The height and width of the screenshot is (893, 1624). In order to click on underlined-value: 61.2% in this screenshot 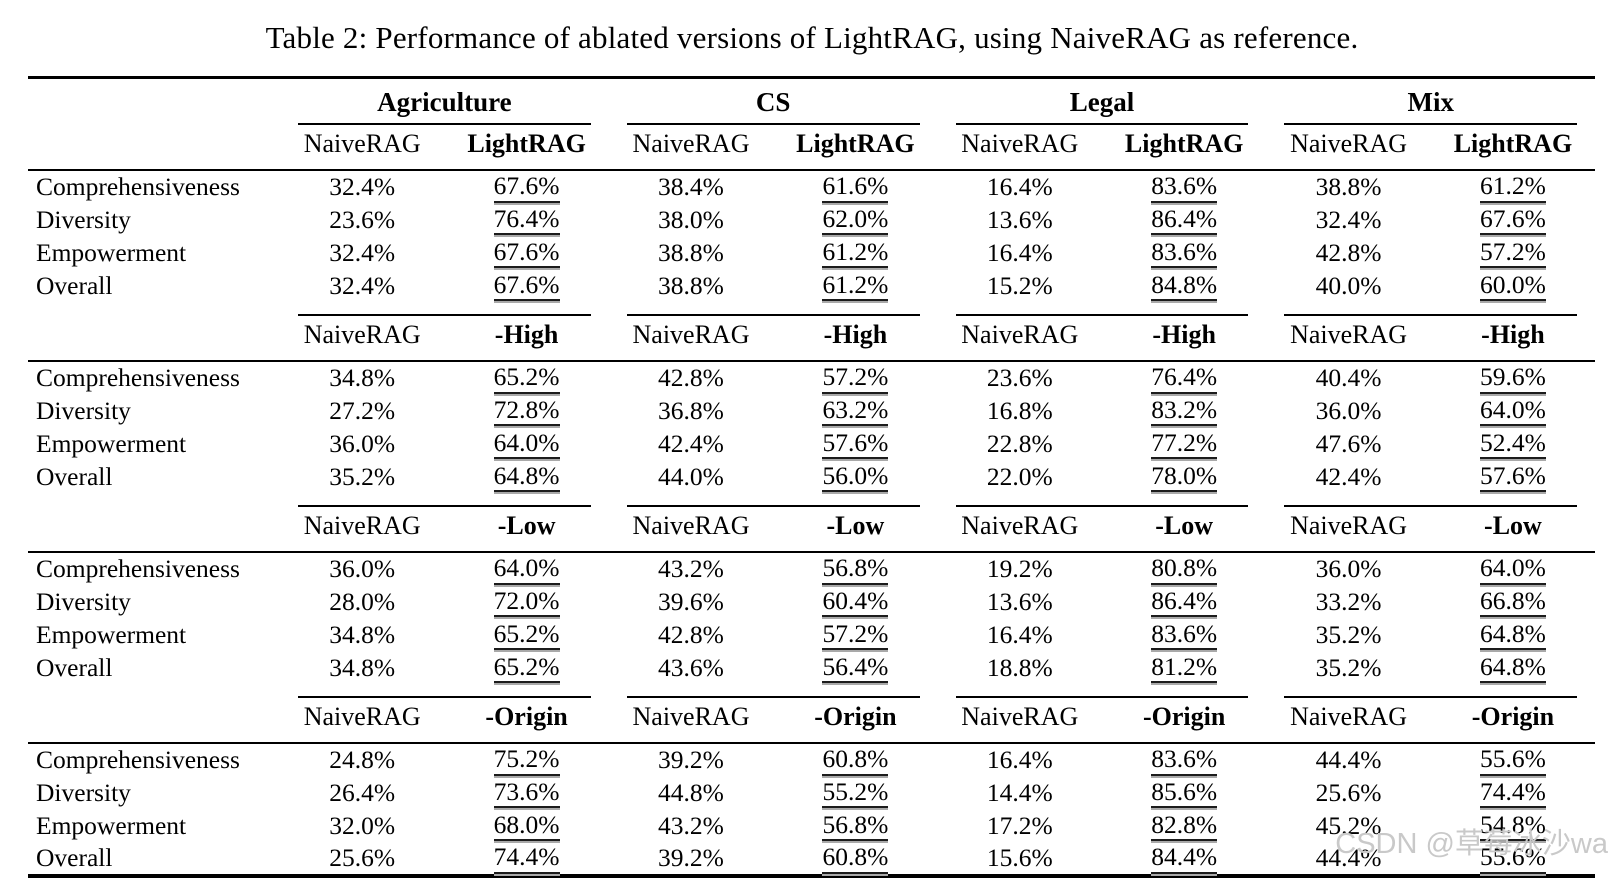, I will do `click(1513, 187)`.